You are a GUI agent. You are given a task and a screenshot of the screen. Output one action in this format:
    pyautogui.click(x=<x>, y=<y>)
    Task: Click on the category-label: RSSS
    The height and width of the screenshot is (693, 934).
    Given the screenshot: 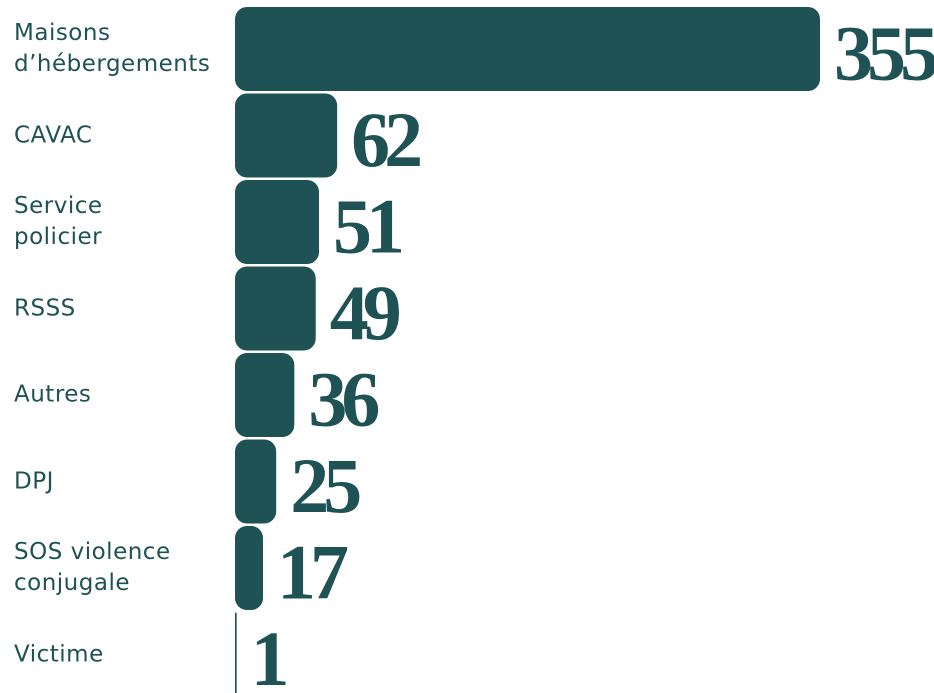 What is the action you would take?
    pyautogui.click(x=45, y=308)
    